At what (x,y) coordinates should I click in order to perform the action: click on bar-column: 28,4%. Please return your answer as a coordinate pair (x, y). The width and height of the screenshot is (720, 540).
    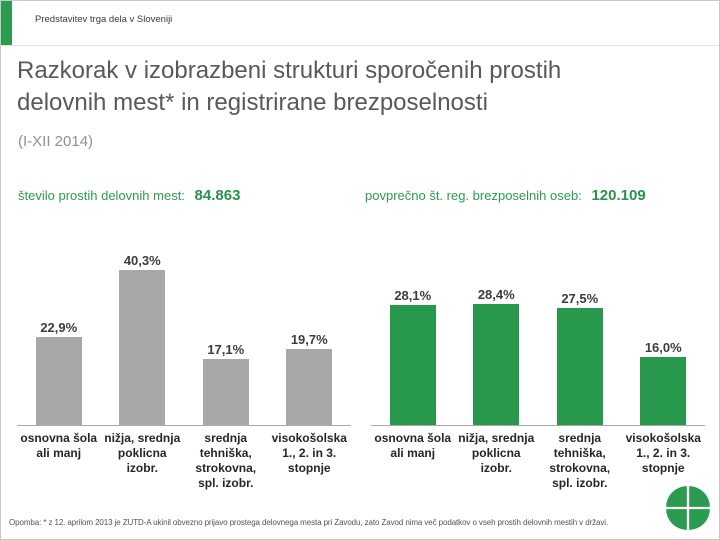
    Looking at the image, I should click on (497, 356).